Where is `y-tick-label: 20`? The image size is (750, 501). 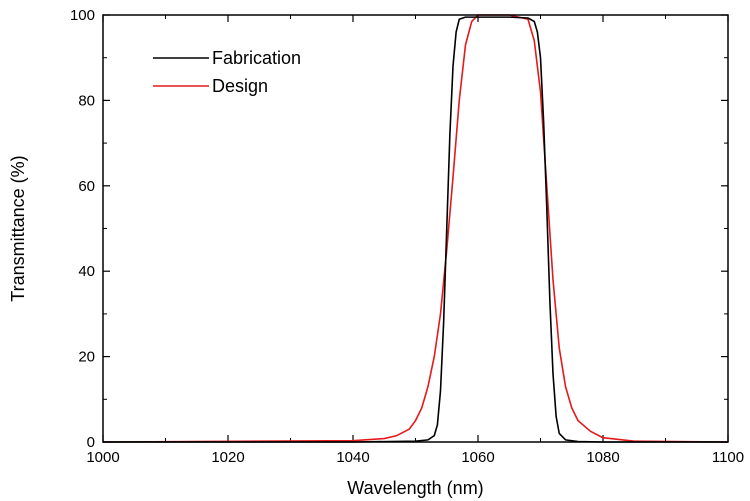
y-tick-label: 20 is located at coordinates (86, 357).